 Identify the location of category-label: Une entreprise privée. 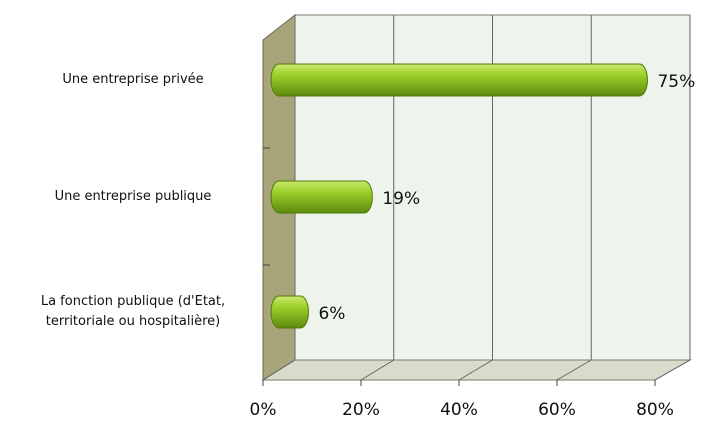
(133, 79).